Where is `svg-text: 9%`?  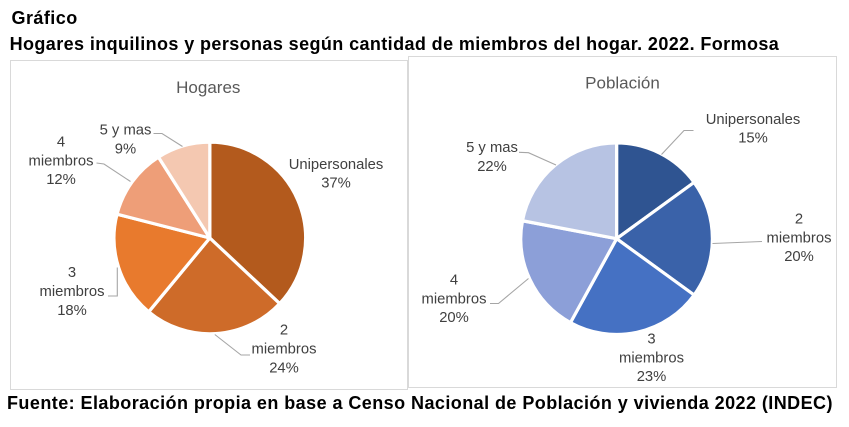 svg-text: 9% is located at coordinates (125, 149).